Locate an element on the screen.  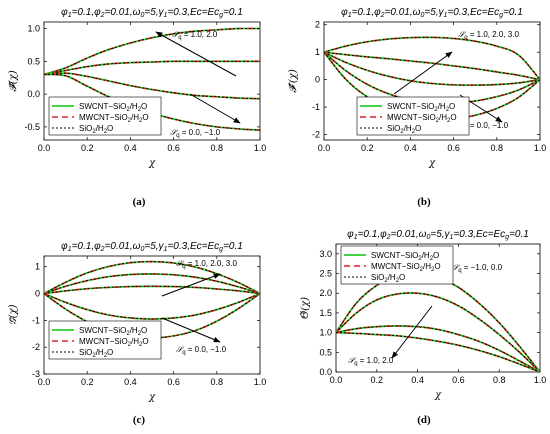
y-axis-label: Θ̃(χ) is located at coordinates (305, 308).